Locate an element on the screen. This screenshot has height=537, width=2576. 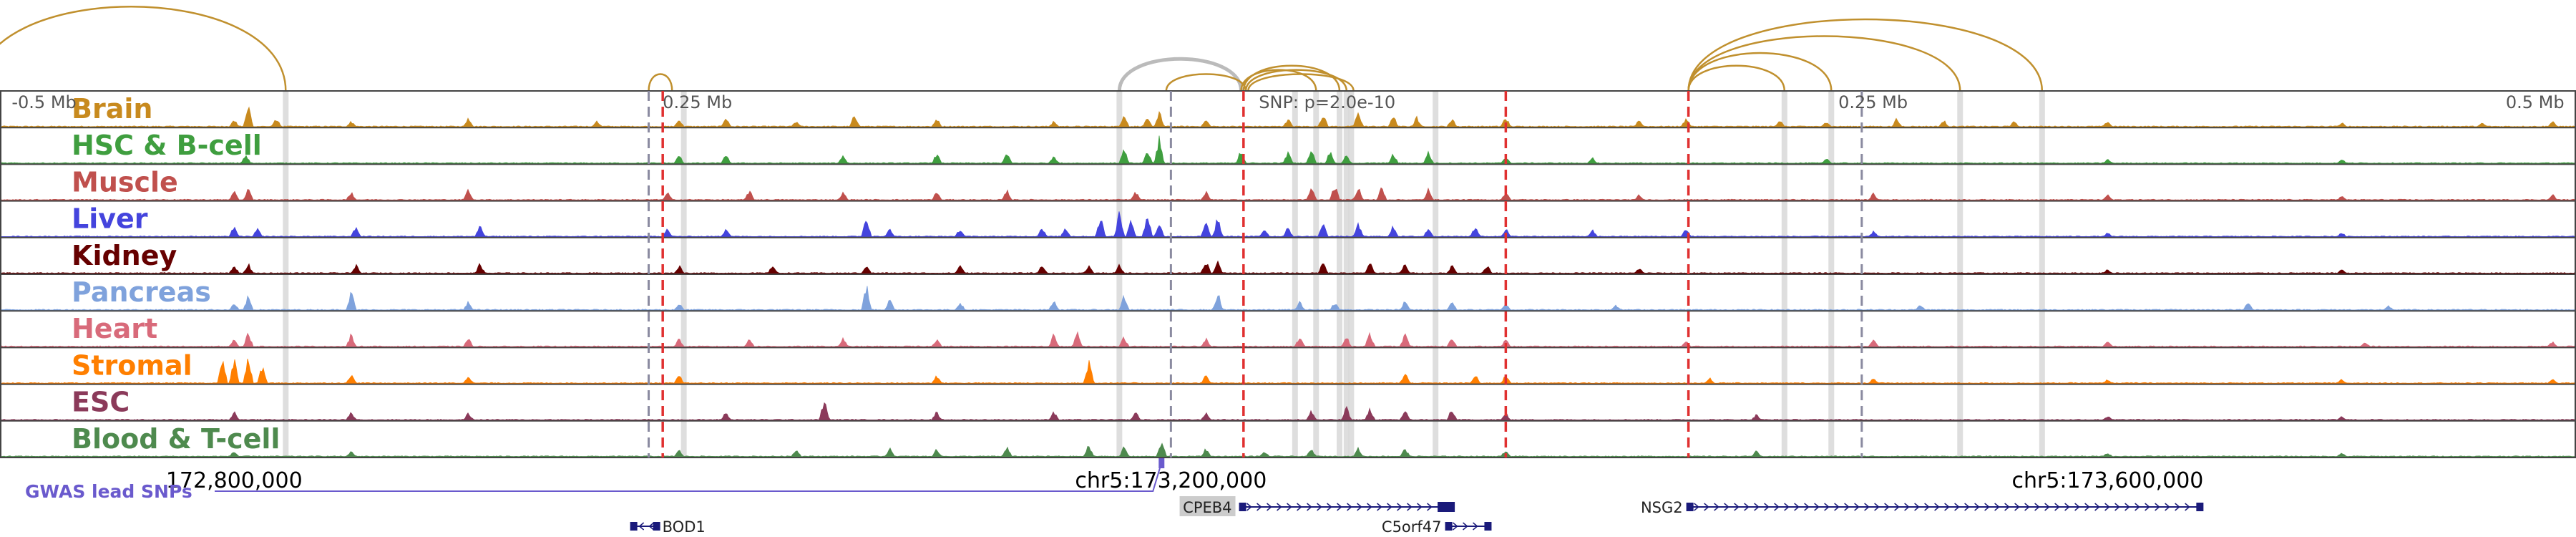
gene-highlight is located at coordinates (1207, 506).